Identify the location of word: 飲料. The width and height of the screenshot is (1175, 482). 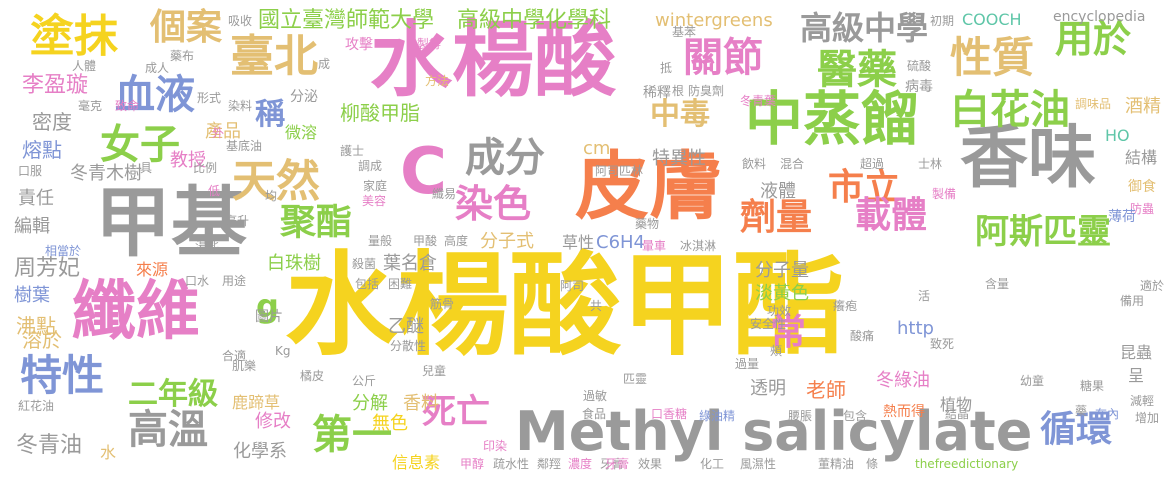
(754, 164).